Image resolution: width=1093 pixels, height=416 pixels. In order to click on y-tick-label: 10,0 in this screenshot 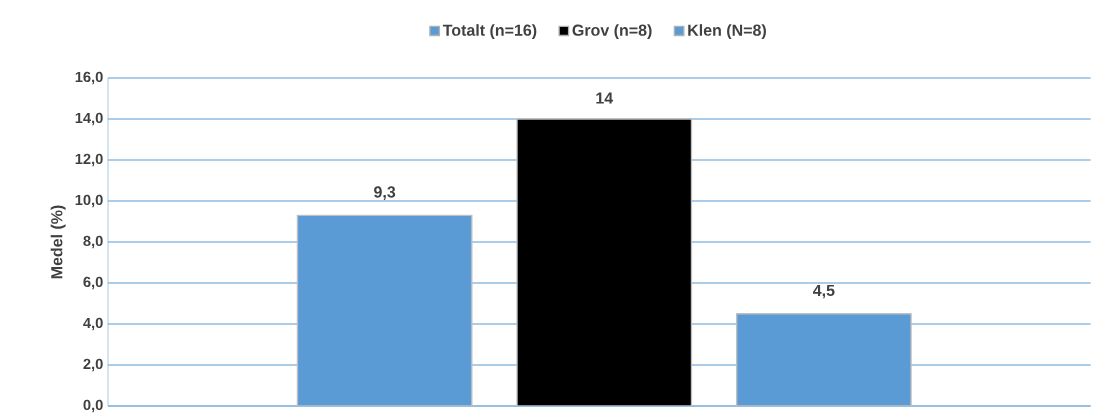, I will do `click(89, 201)`.